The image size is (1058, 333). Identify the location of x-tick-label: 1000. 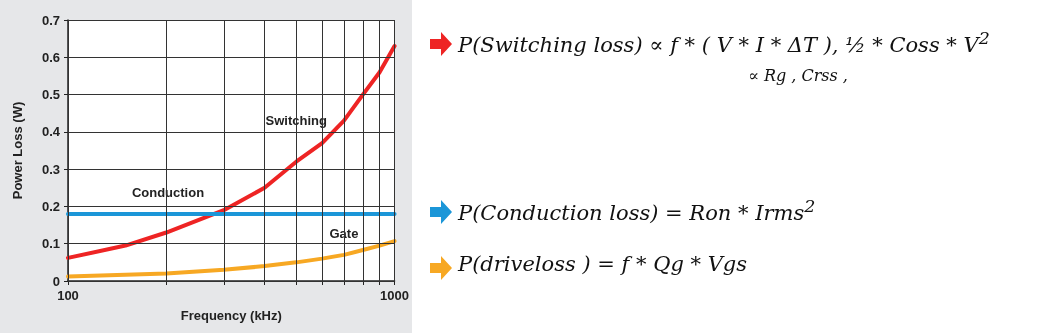
(394, 295).